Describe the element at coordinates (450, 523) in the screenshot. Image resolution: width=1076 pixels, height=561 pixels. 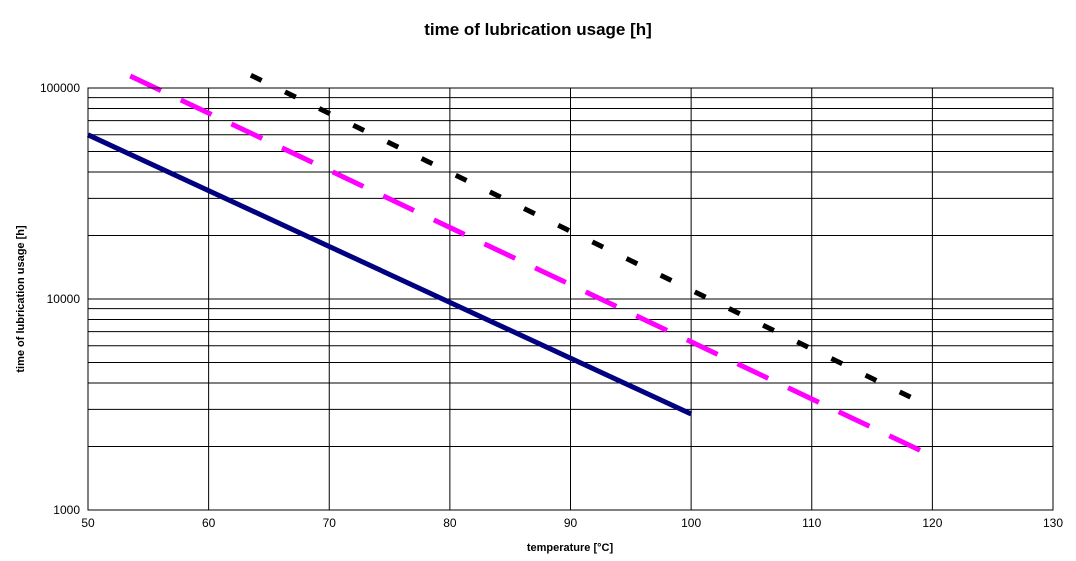
I see `x-tick-label: 80` at that location.